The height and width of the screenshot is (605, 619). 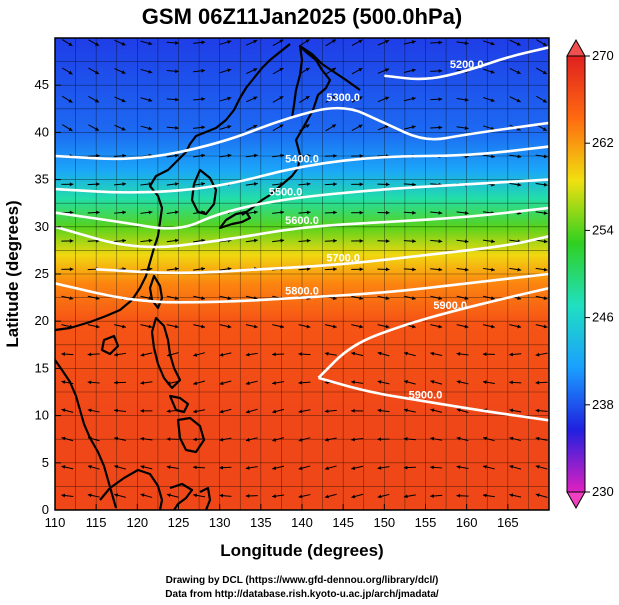 I want to click on x-tick-label: 120, so click(x=137, y=522).